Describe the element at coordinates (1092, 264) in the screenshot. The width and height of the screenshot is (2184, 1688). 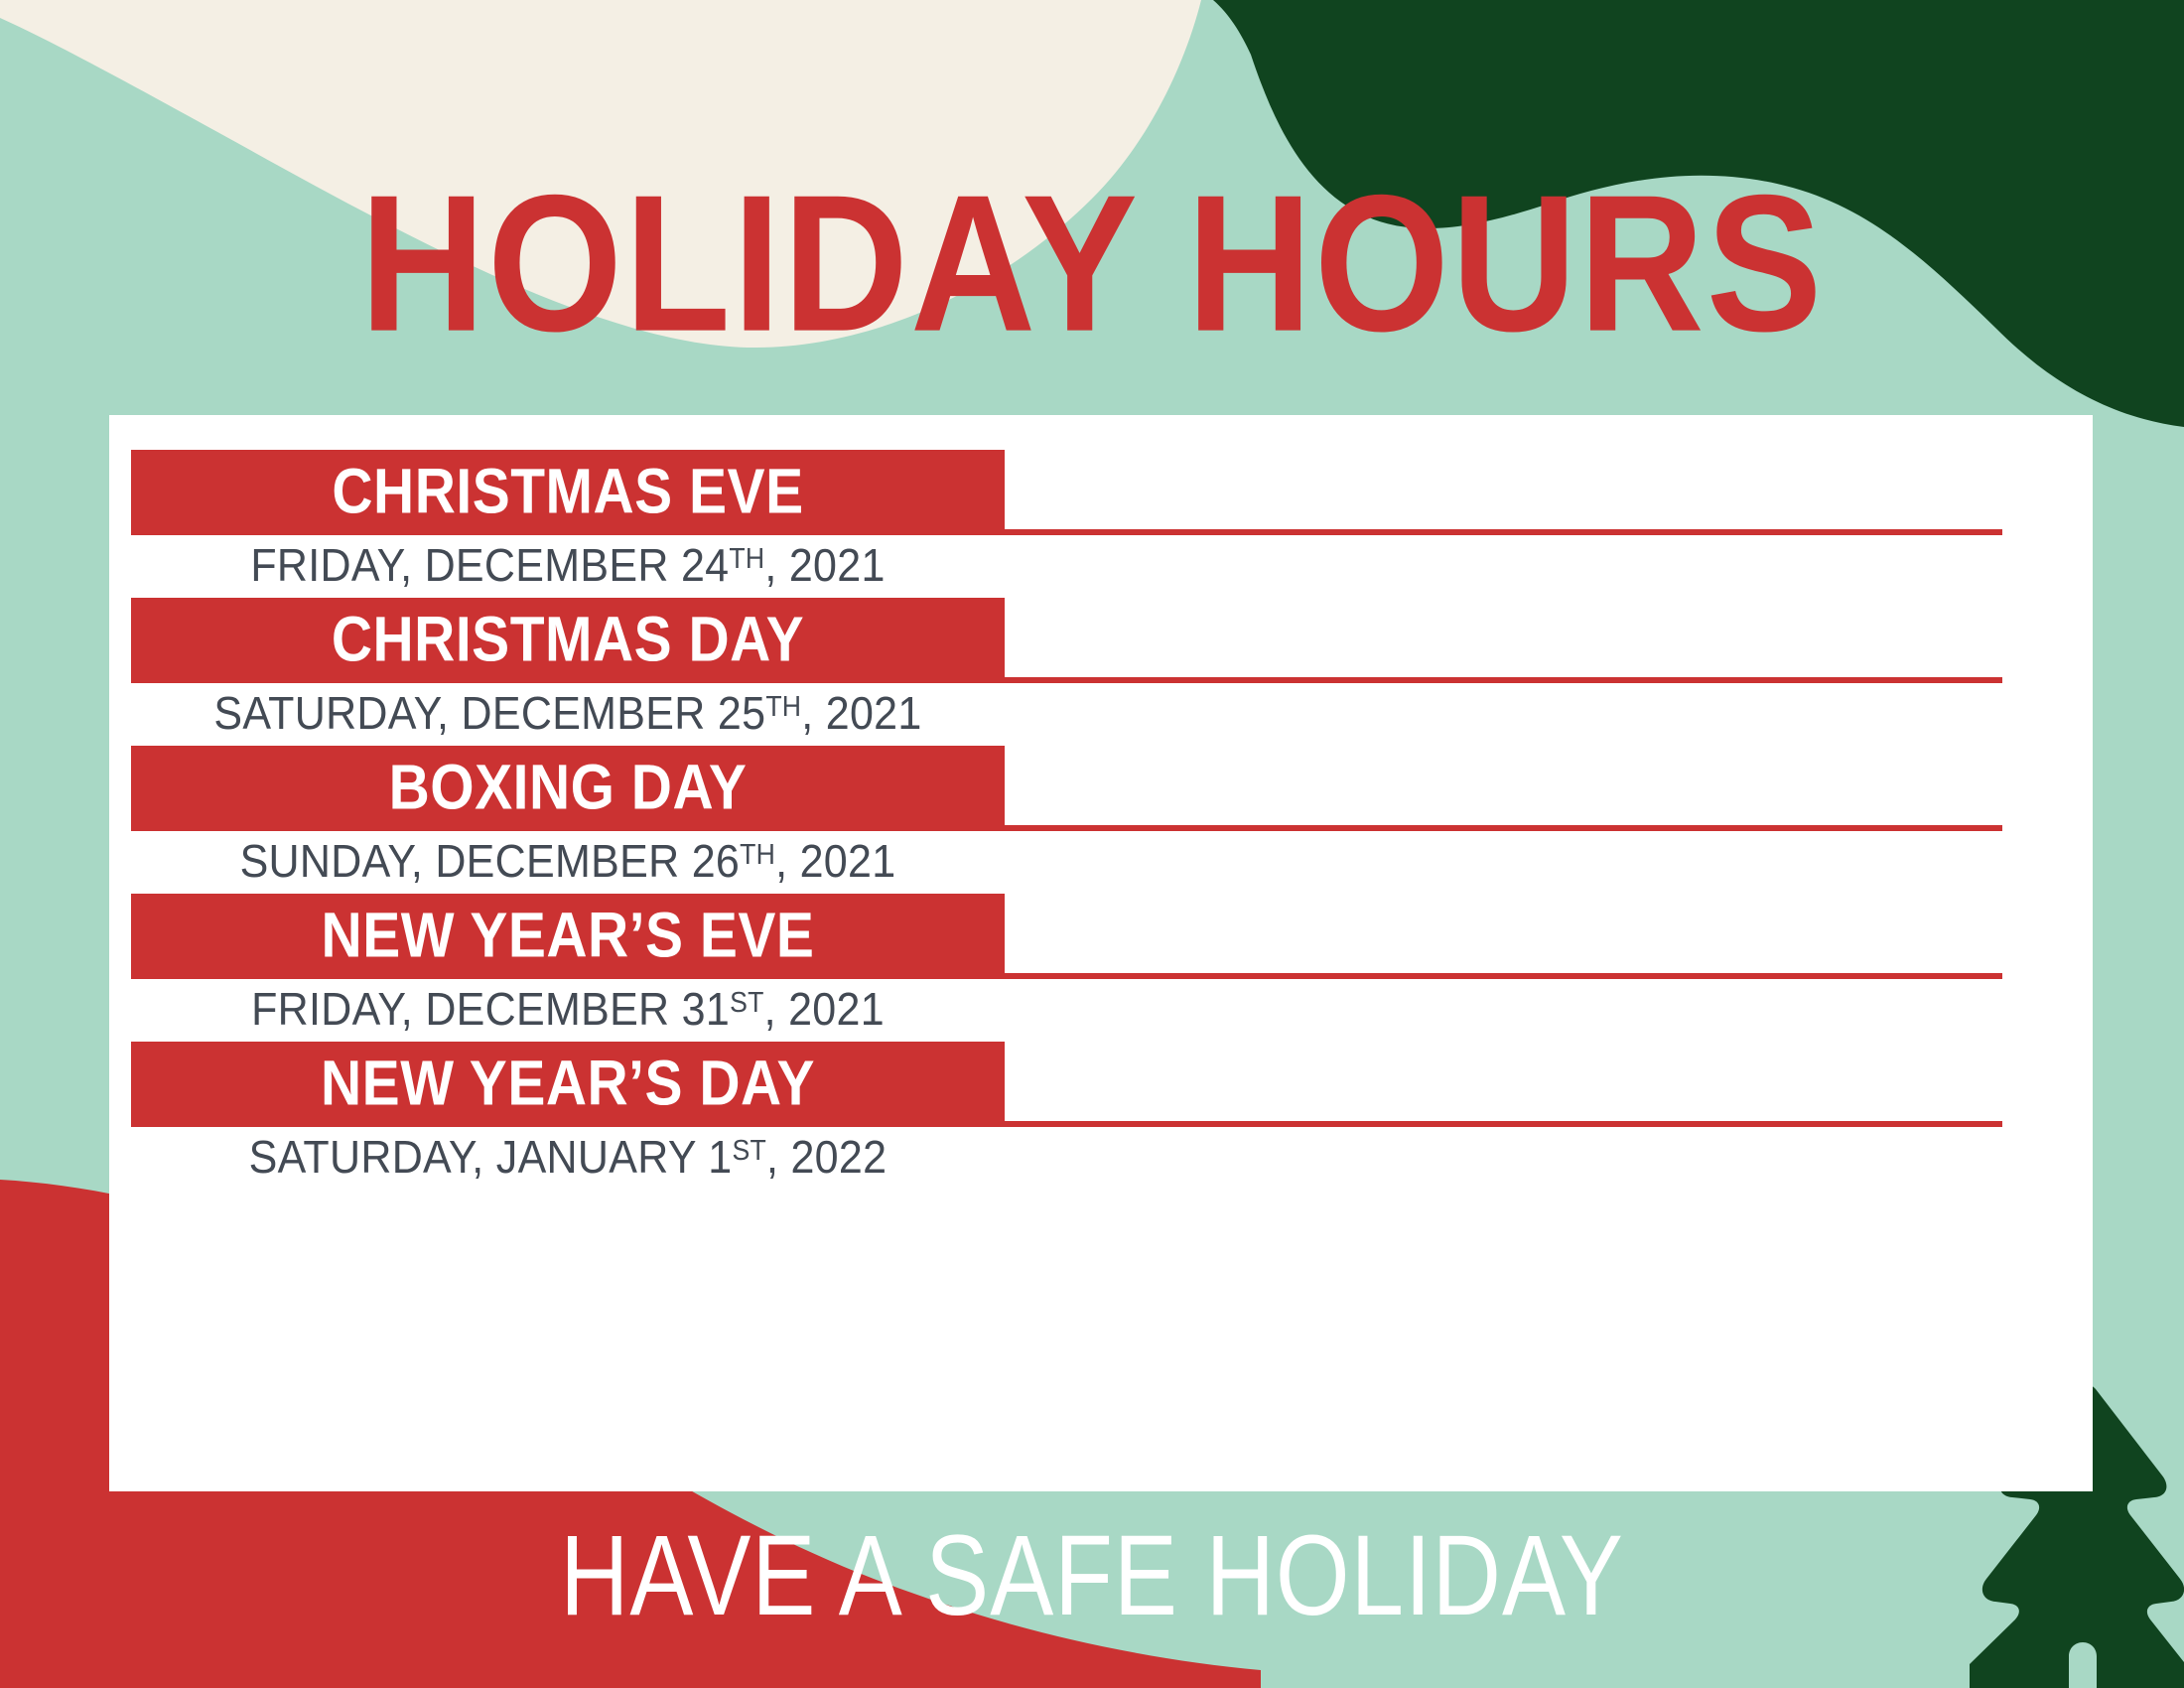
I see `page-title: HOLIDAY HOURS` at that location.